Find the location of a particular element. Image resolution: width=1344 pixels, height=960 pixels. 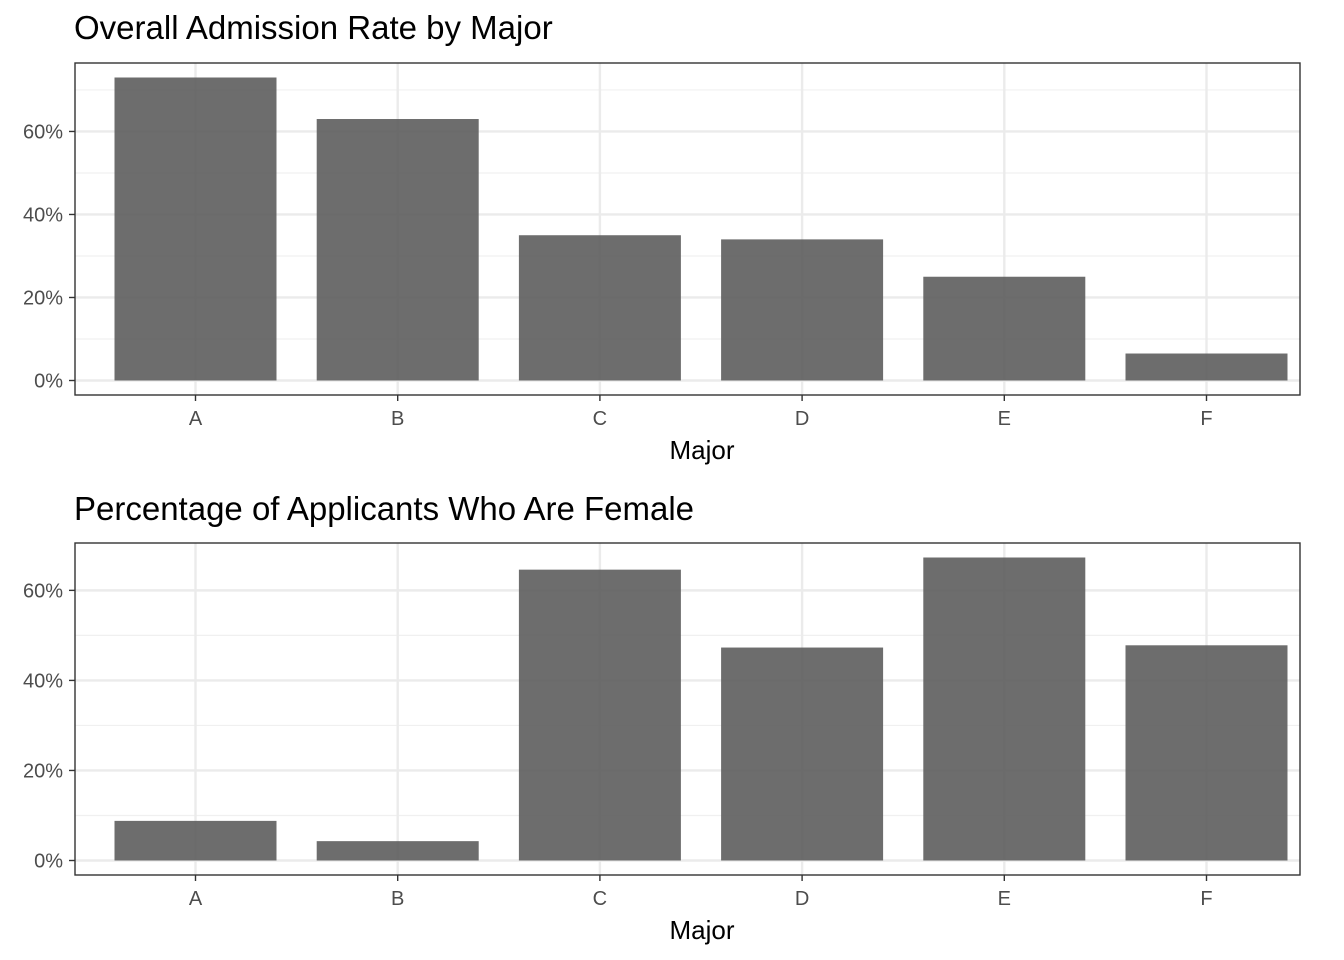

chart-title: Overall Admission Rate by Major is located at coordinates (313, 27).